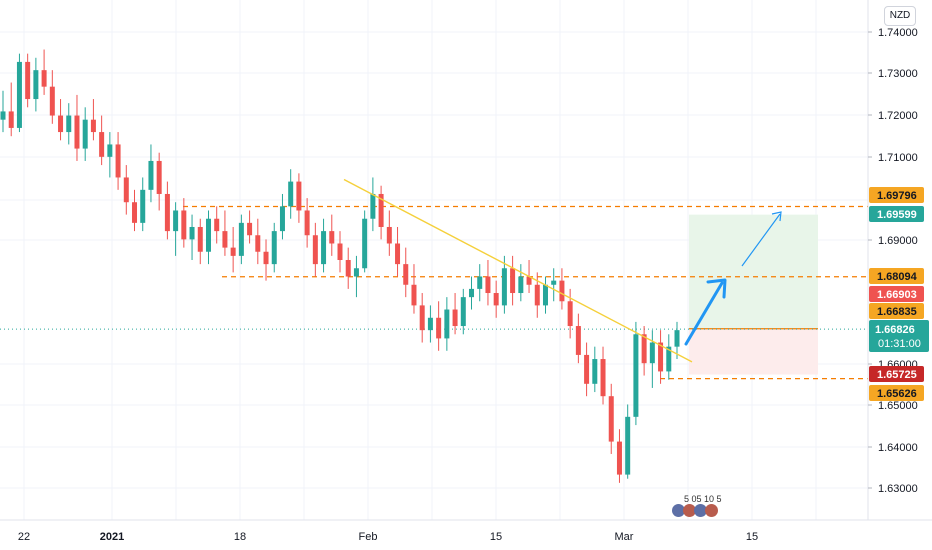 The height and width of the screenshot is (550, 932). What do you see at coordinates (496, 537) in the screenshot?
I see `x-tick-label: 15` at bounding box center [496, 537].